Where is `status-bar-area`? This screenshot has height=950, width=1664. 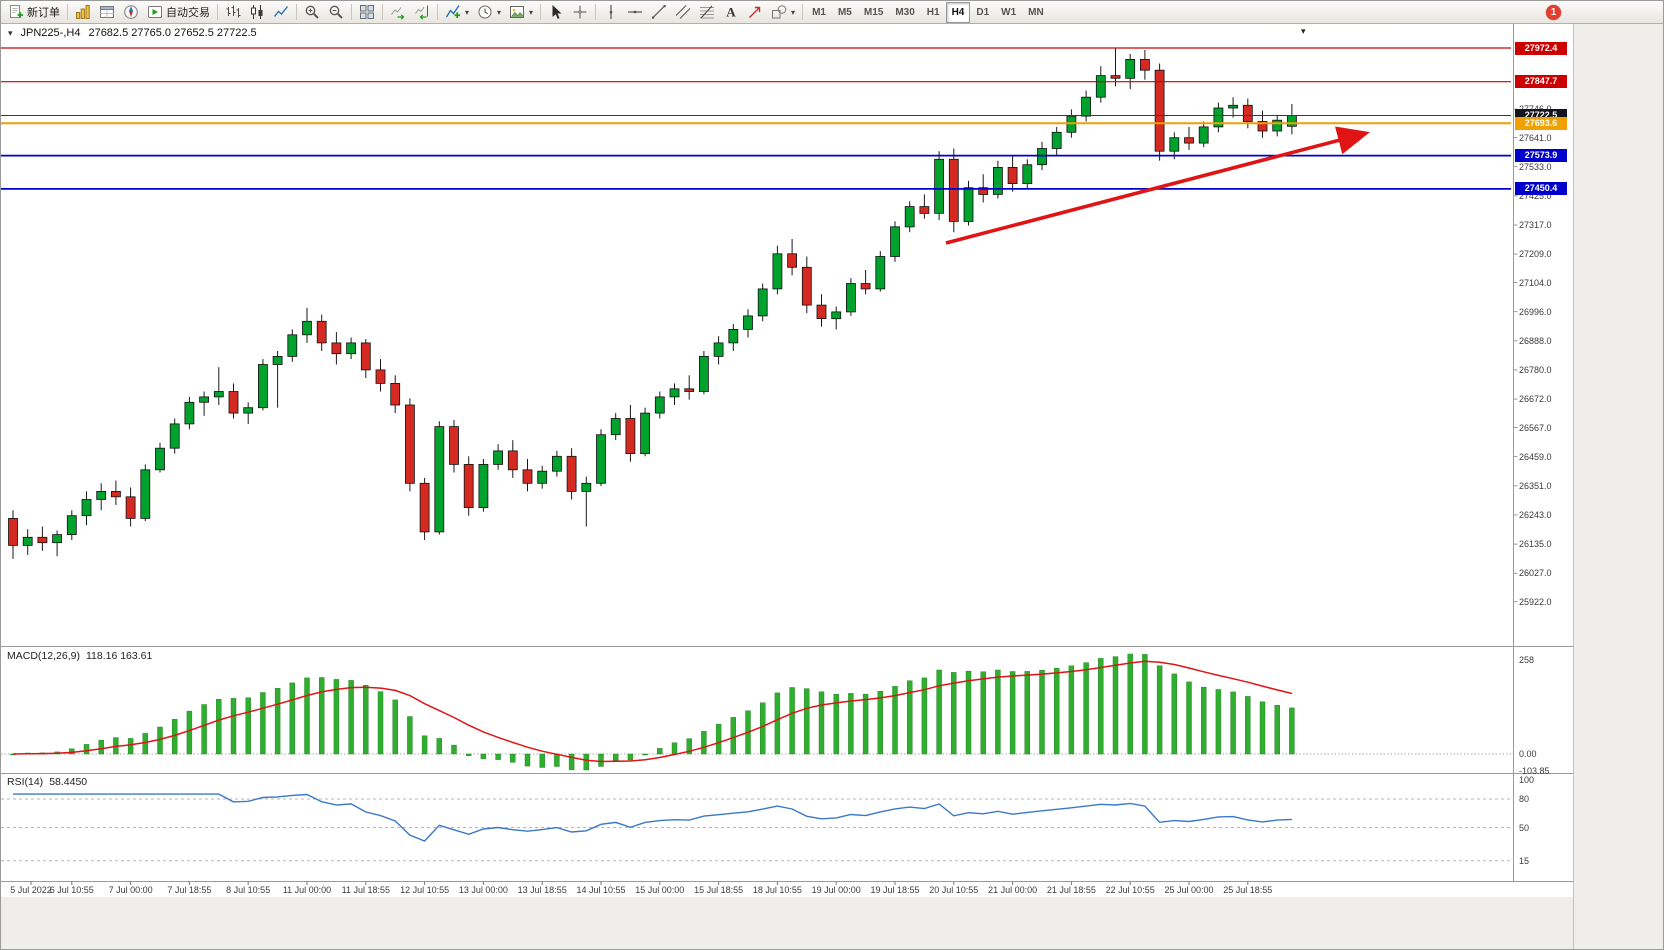
status-bar-area is located at coordinates (787, 923).